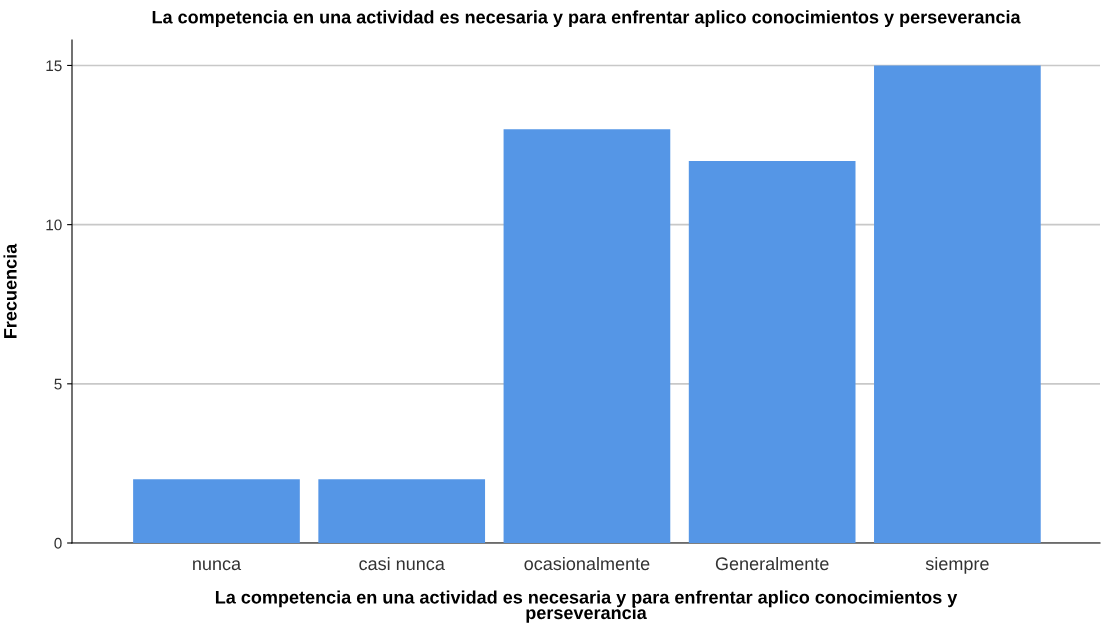 This screenshot has height=640, width=1103. Describe the element at coordinates (10, 290) in the screenshot. I see `y-axis-title: Frecuencia` at that location.